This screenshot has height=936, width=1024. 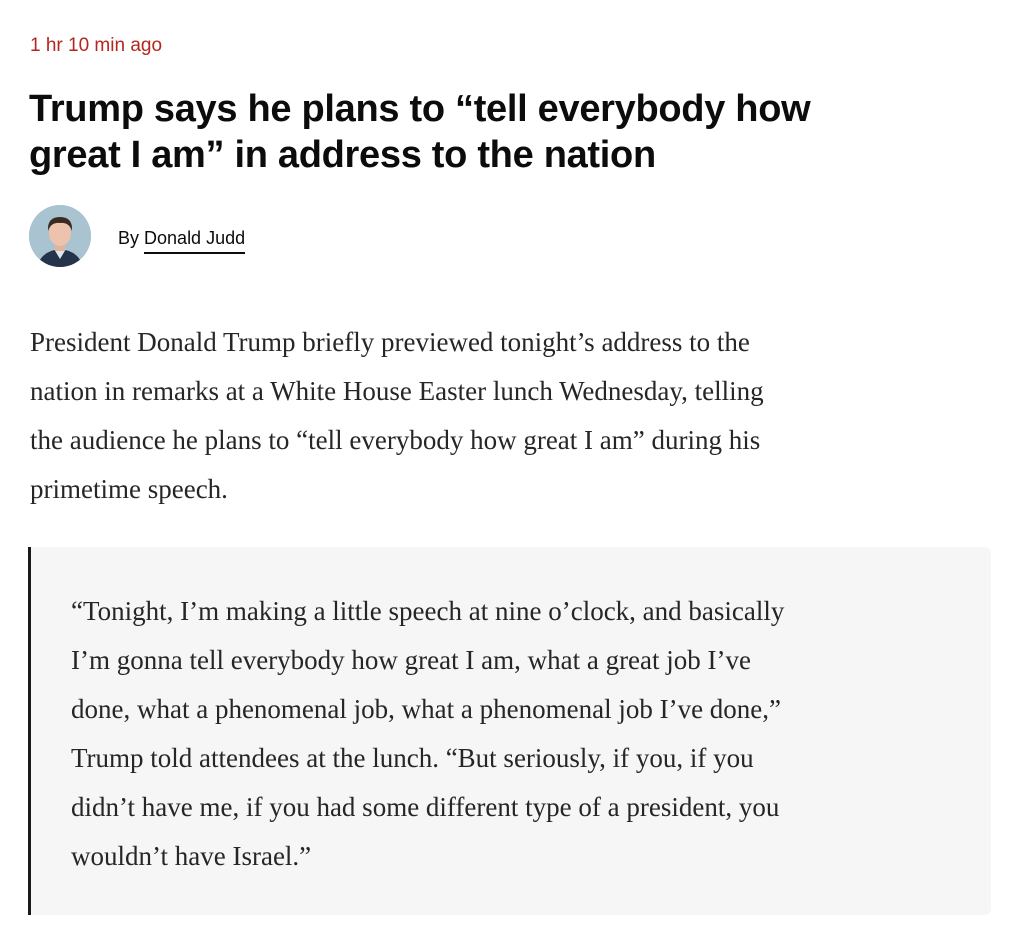 What do you see at coordinates (129, 238) in the screenshot?
I see `byline-prefix: By` at bounding box center [129, 238].